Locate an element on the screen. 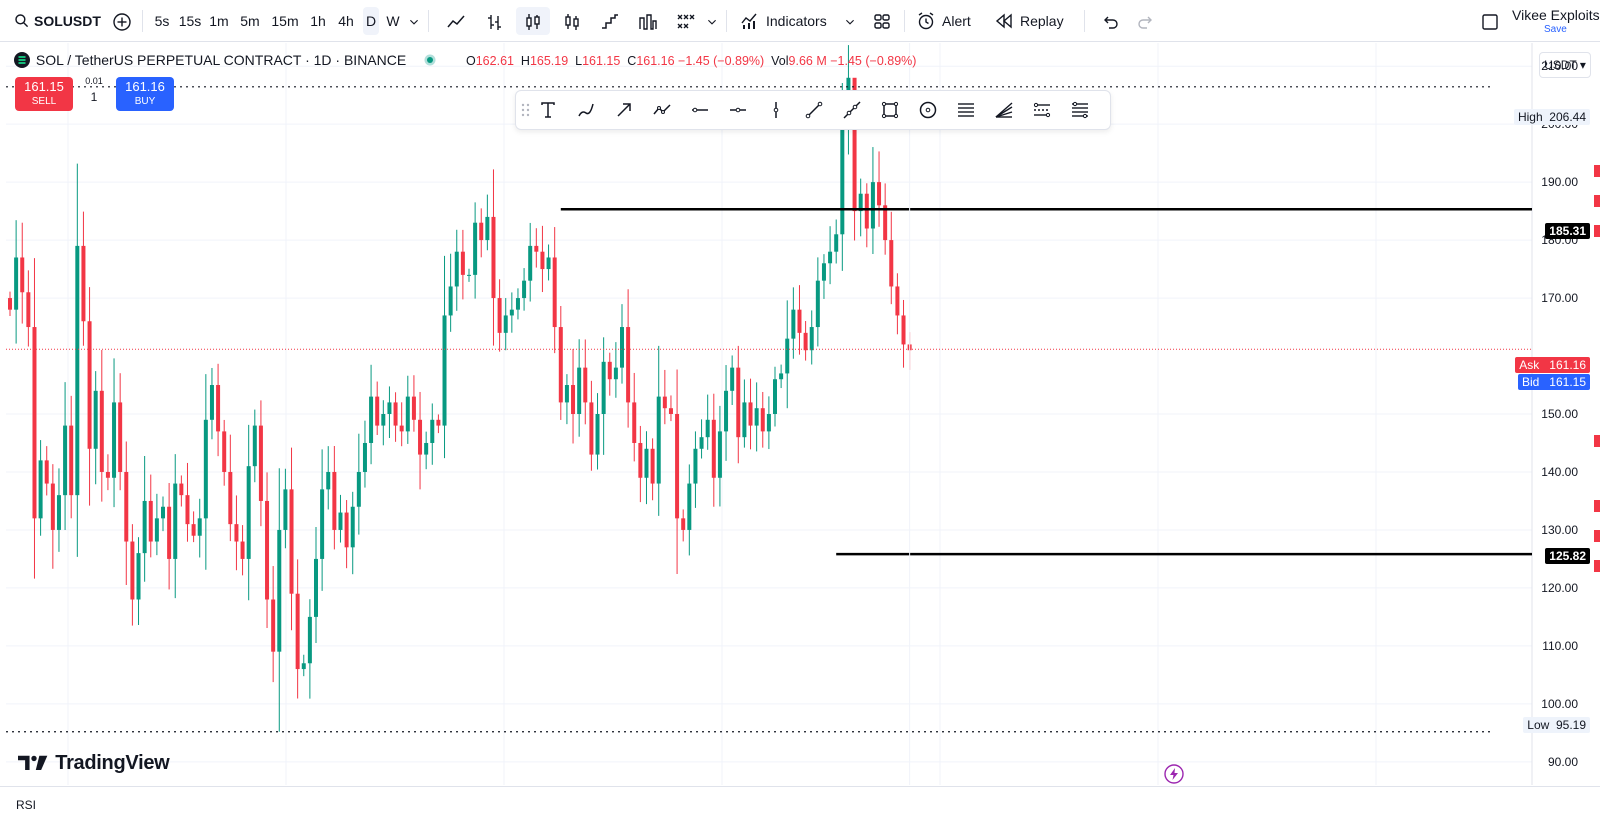 The width and height of the screenshot is (1600, 823). chevron-down-icon is located at coordinates (414, 22).